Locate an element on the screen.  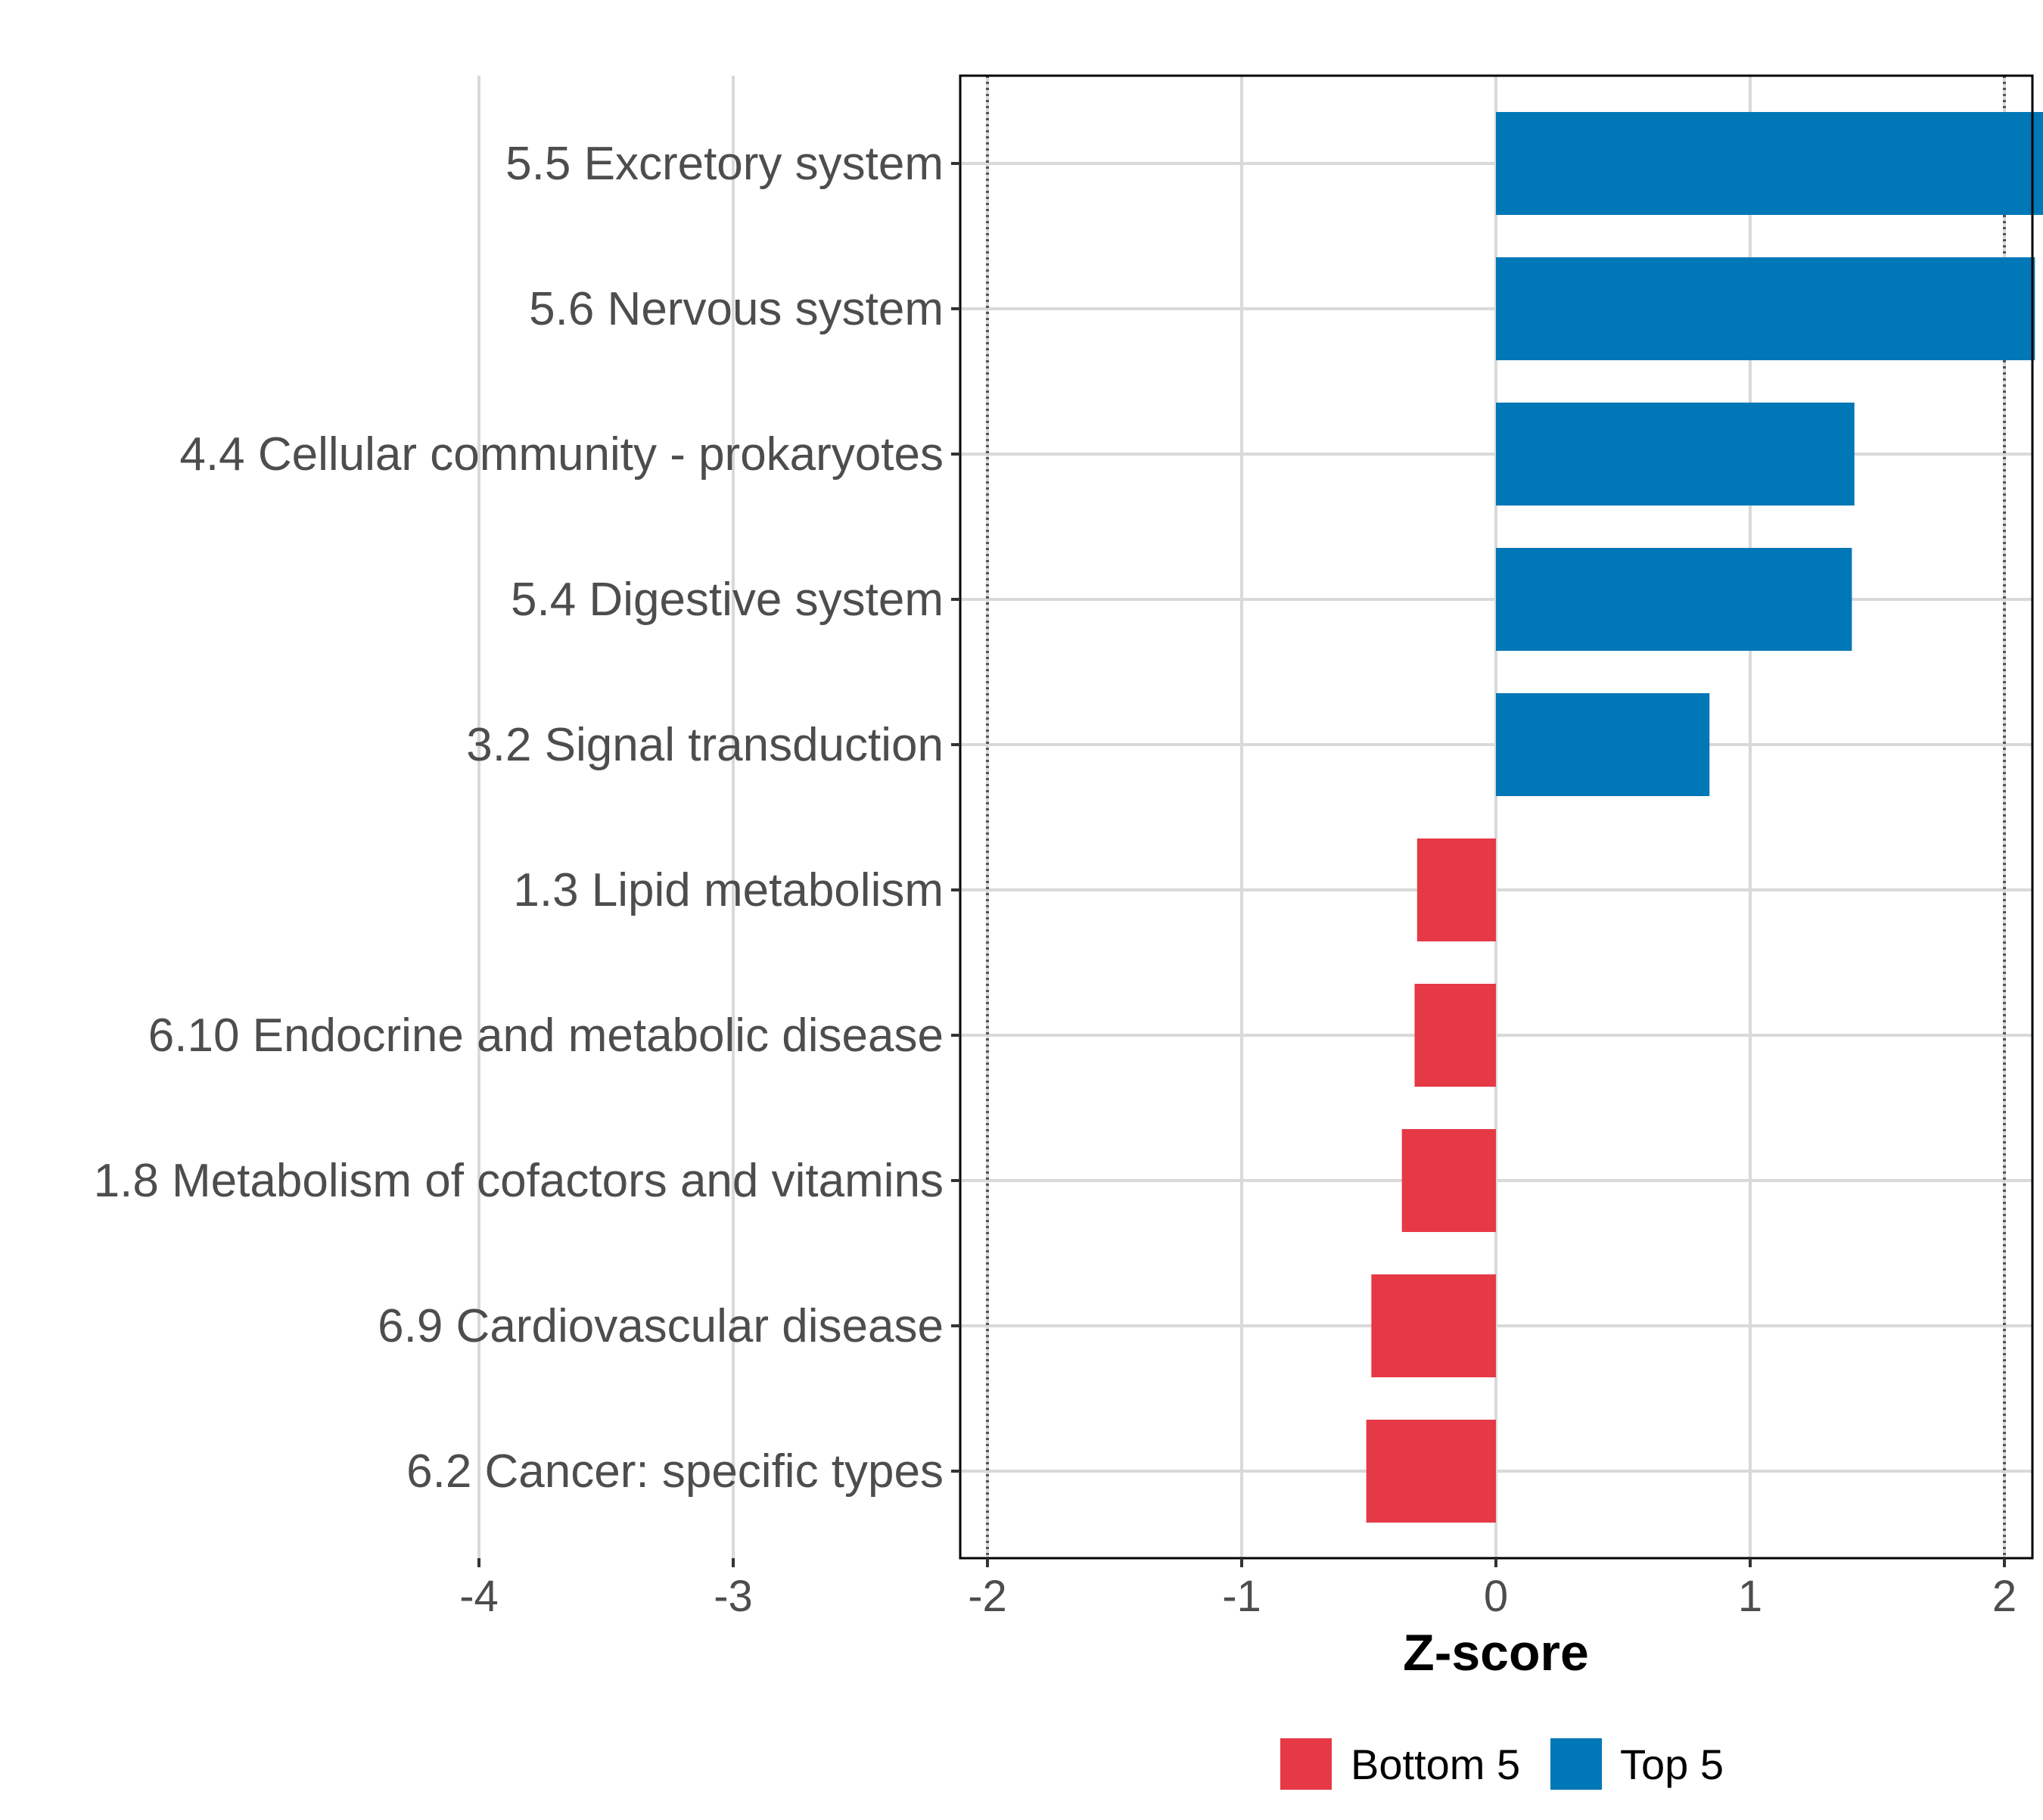
category-label: 5.5 Excretory system is located at coordinates (725, 164).